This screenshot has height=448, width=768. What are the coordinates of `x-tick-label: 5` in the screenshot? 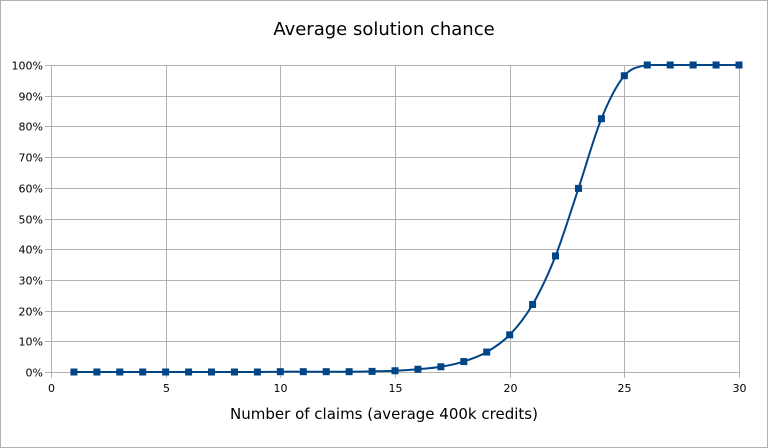 It's located at (166, 388).